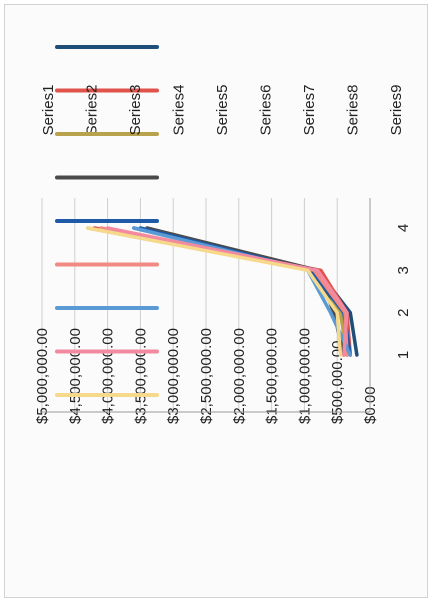 Image resolution: width=433 pixels, height=604 pixels. What do you see at coordinates (179, 110) in the screenshot?
I see `legend-label: Series4` at bounding box center [179, 110].